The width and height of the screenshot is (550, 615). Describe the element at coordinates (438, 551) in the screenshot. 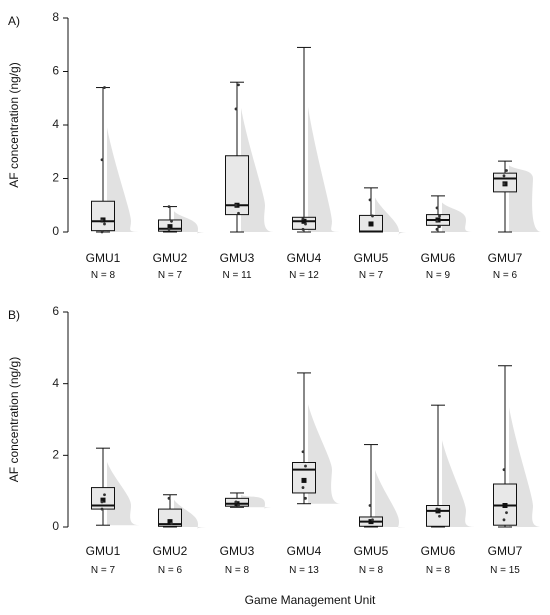

I see `panel-b-category-label: GMU6` at that location.